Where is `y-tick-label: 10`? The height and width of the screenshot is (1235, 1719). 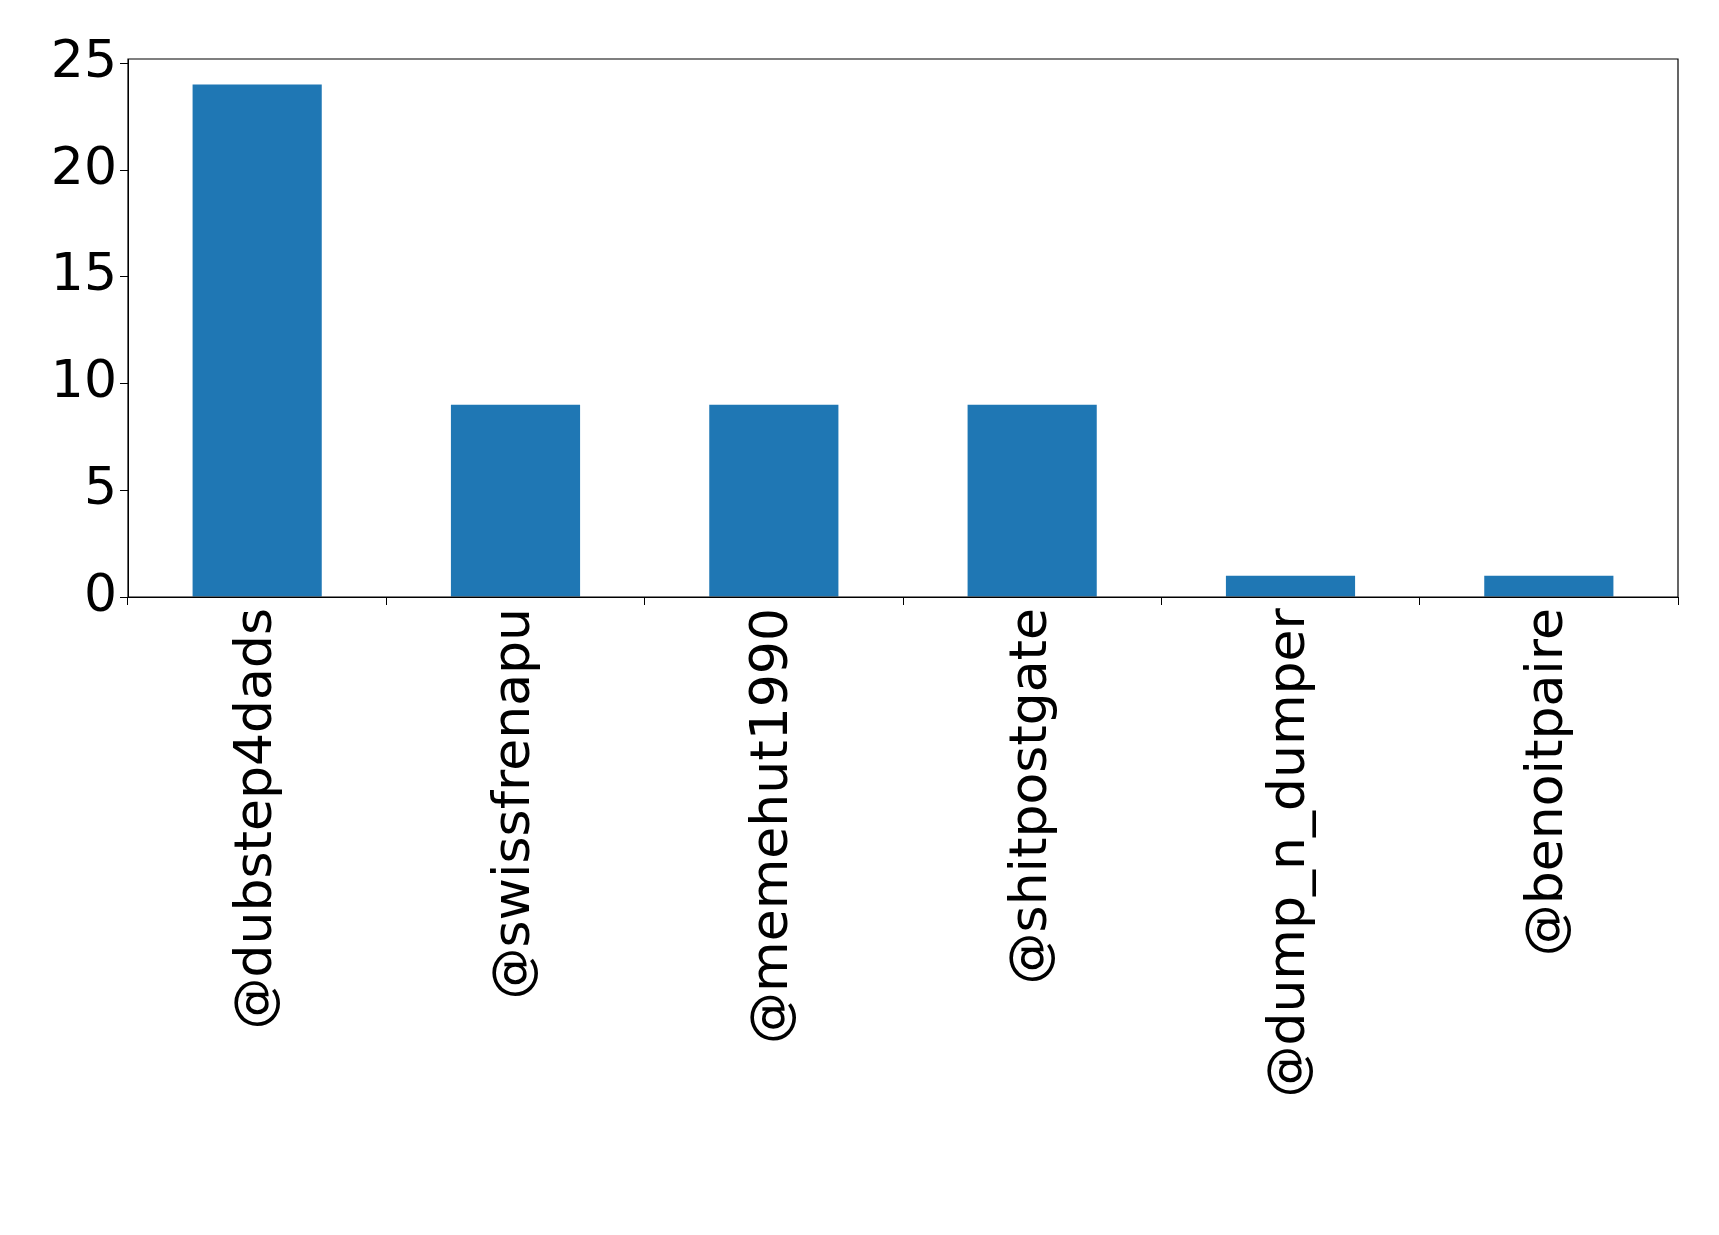
y-tick-label: 10 is located at coordinates (83, 379).